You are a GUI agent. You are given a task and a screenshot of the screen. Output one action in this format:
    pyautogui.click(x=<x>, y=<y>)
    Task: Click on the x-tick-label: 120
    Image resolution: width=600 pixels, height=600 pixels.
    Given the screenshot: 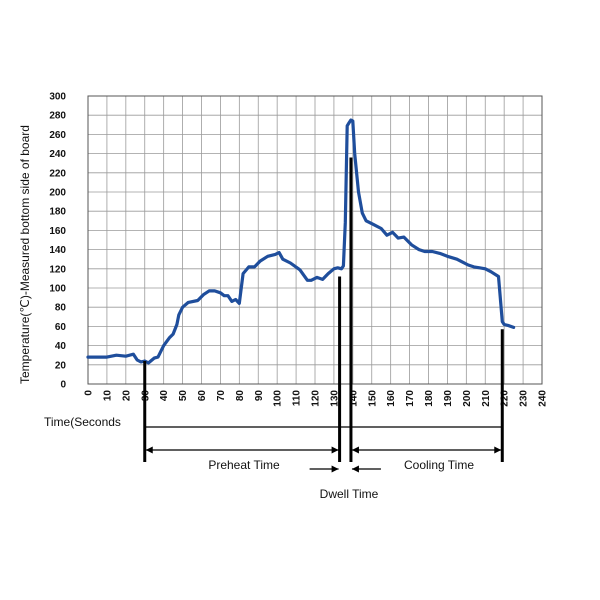 What is the action you would take?
    pyautogui.click(x=316, y=398)
    